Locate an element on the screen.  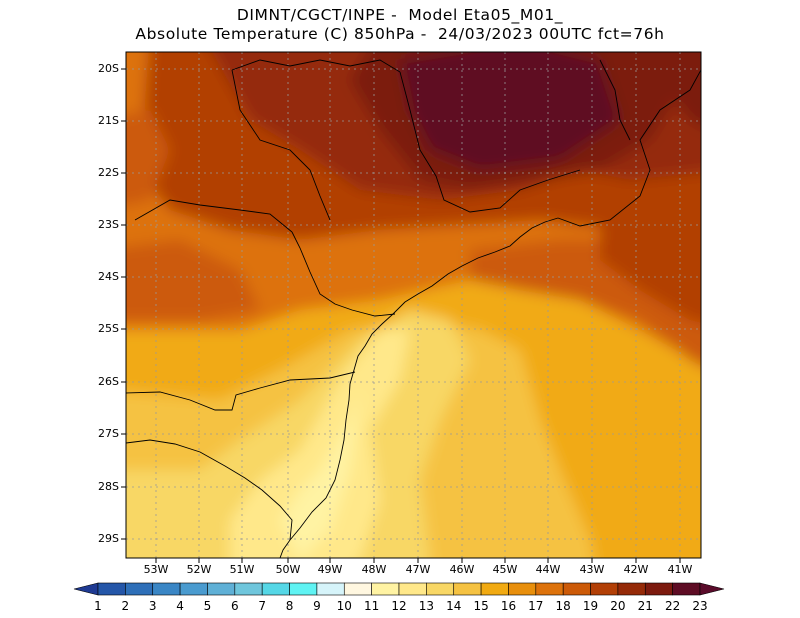
colorbar-label: 6 is located at coordinates (234, 606).